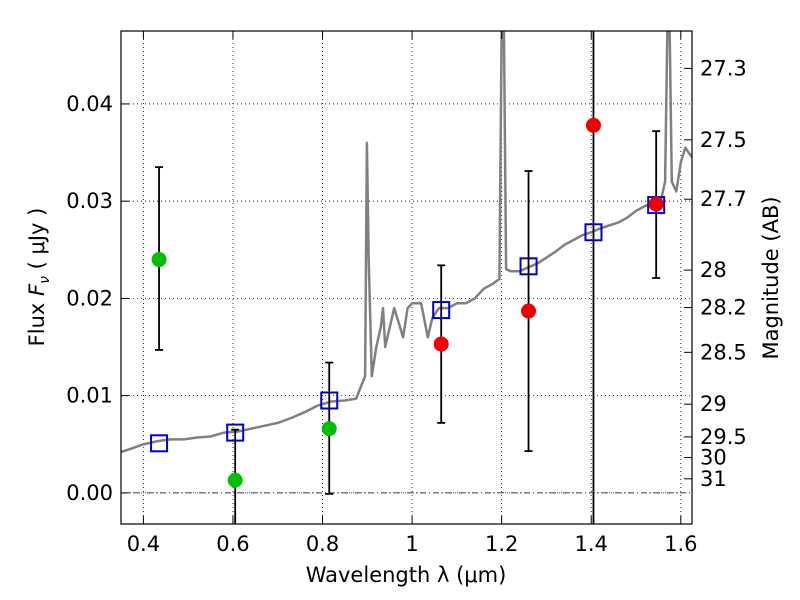  Describe the element at coordinates (406, 575) in the screenshot. I see `x-axis-label: Wavelength λ (μm)` at that location.